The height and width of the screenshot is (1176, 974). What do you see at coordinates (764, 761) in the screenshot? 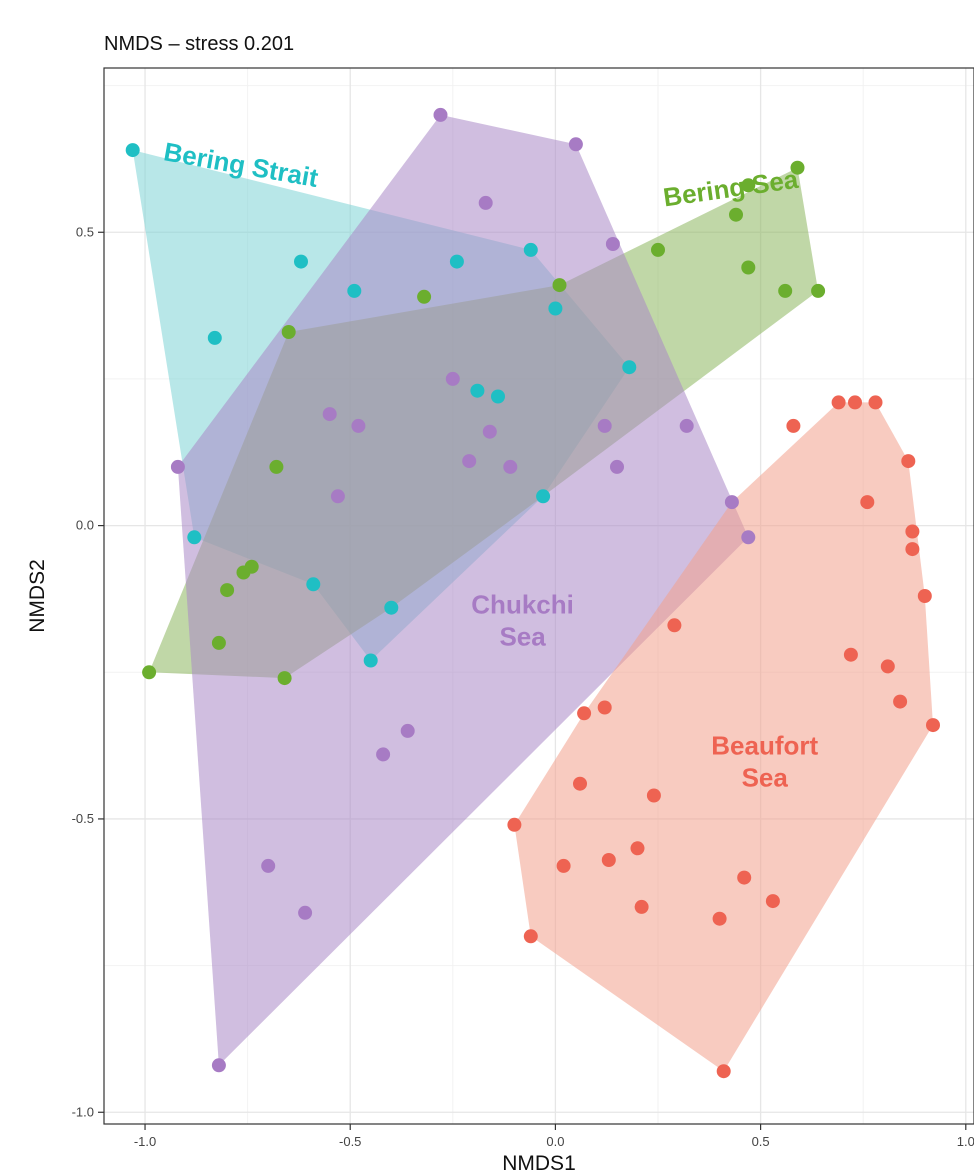
I see `label-beaufort-sea: Beaufort Sea` at bounding box center [764, 761].